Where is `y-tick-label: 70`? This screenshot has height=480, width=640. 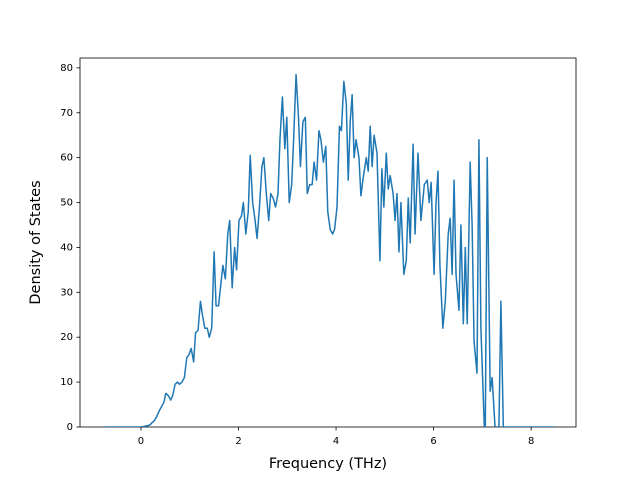 y-tick-label: 70 is located at coordinates (66, 113).